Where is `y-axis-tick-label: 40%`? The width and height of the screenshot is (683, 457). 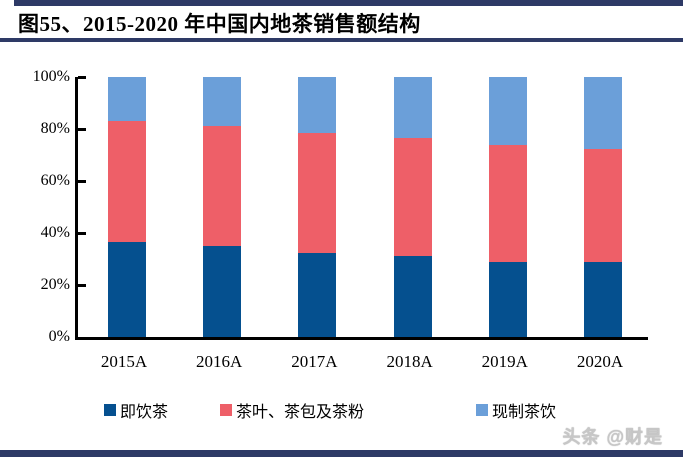 y-axis-tick-label: 40% is located at coordinates (55, 232).